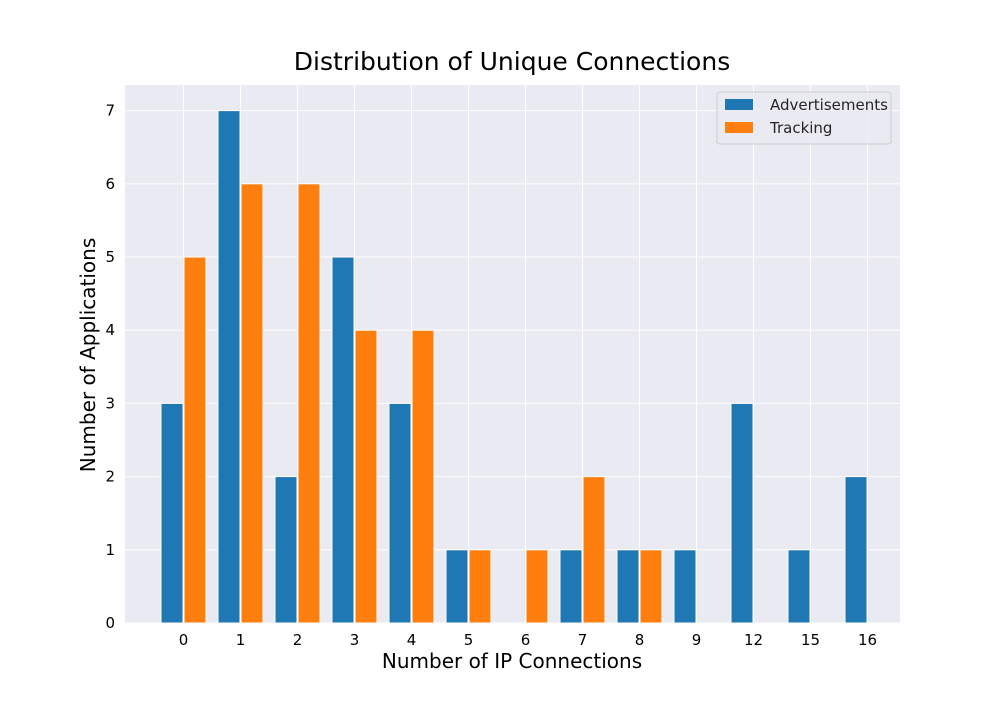  What do you see at coordinates (697, 640) in the screenshot?
I see `x-tick-label: 9` at bounding box center [697, 640].